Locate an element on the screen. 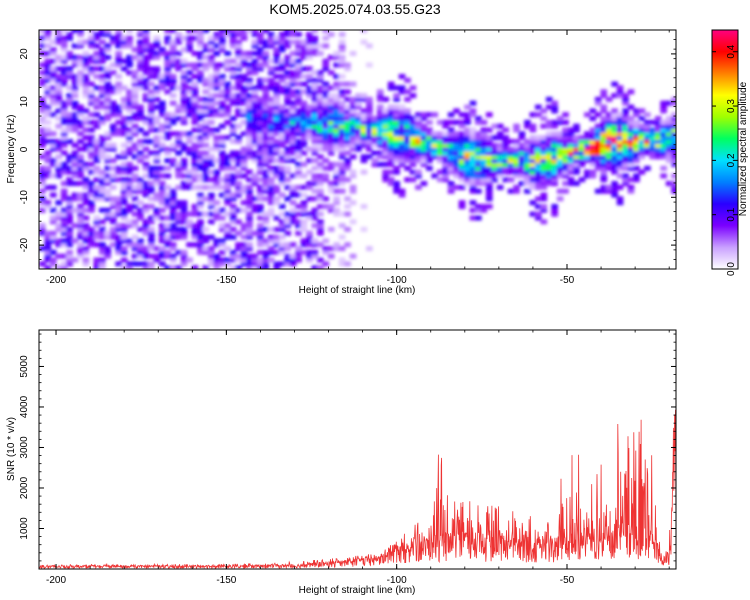 The height and width of the screenshot is (600, 750). snr-y-label: SNR (10 * v/v) is located at coordinates (11, 449).